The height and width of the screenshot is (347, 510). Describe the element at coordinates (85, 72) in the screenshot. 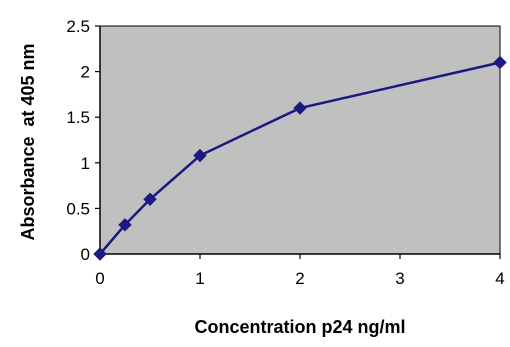

I see `y-tick-label: 2` at that location.